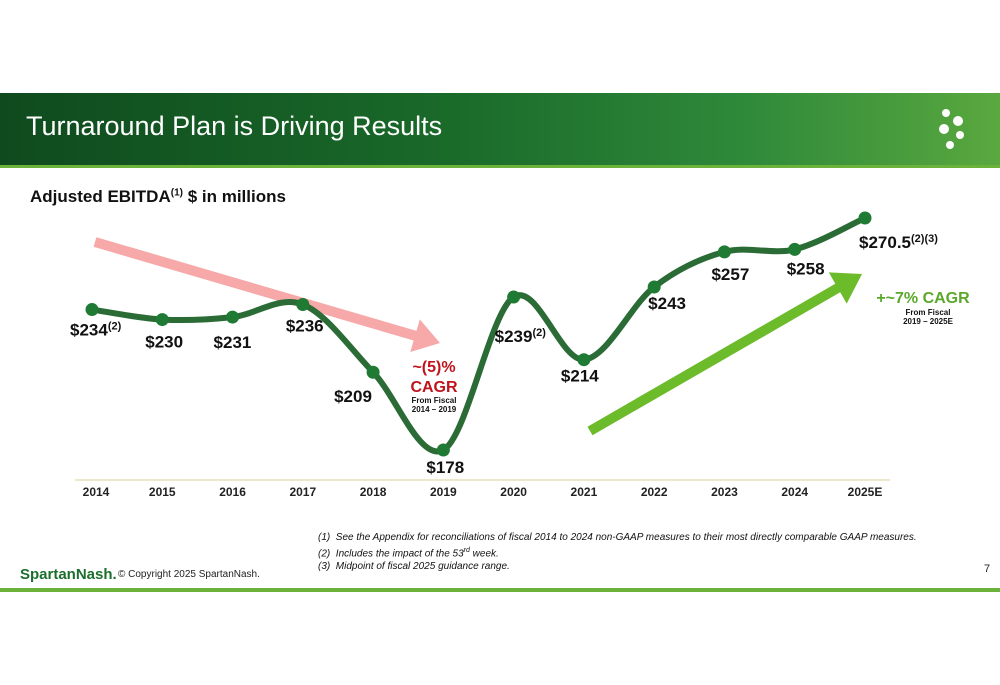 The image size is (1000, 685). What do you see at coordinates (724, 492) in the screenshot?
I see `x-tick-2023: 2023` at bounding box center [724, 492].